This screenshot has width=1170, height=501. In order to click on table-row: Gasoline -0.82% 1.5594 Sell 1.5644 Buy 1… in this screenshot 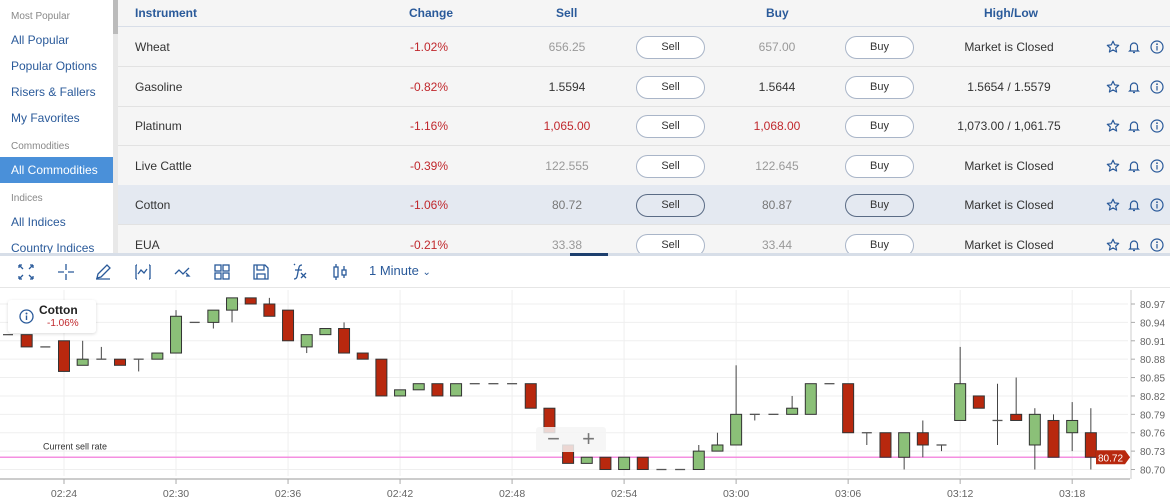, I will do `click(644, 87)`.